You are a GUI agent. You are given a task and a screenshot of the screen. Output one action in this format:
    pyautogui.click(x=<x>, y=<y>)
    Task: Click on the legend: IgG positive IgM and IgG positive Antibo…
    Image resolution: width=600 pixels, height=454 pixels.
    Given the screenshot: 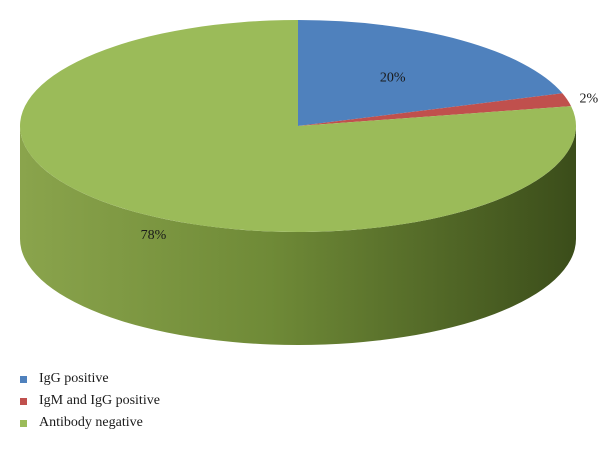 What is the action you would take?
    pyautogui.click(x=90, y=401)
    